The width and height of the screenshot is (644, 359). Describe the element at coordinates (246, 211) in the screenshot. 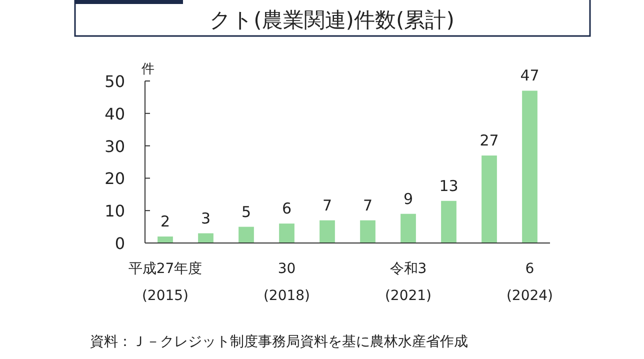

I see `data-label: 5` at that location.